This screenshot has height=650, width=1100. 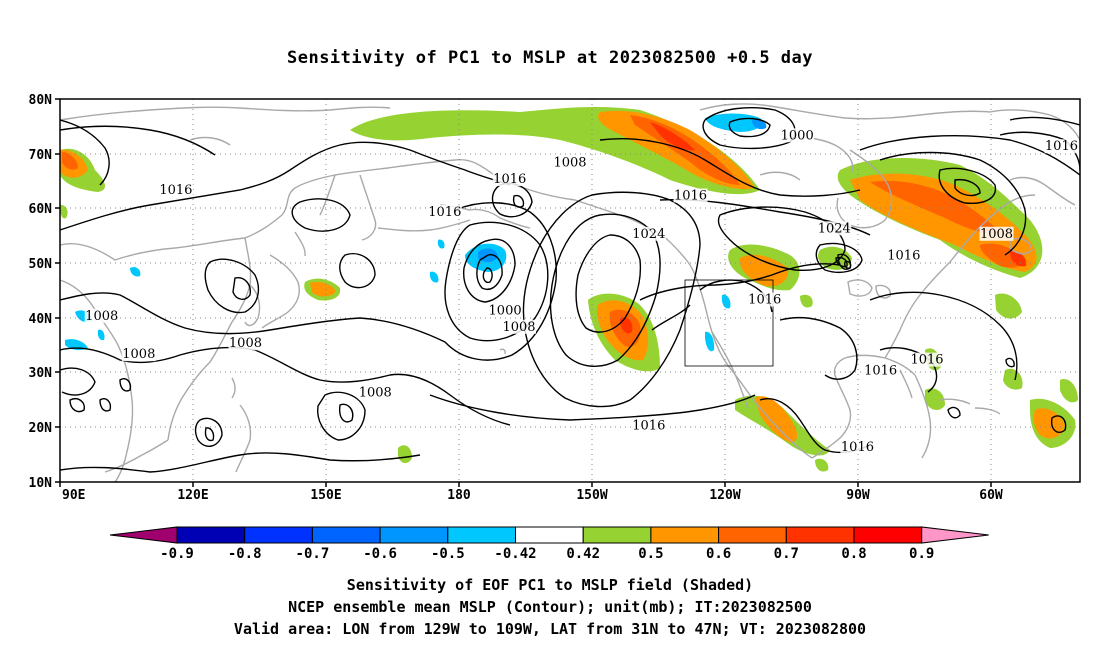 I want to click on y-tick-label: 70N, so click(x=41, y=155).